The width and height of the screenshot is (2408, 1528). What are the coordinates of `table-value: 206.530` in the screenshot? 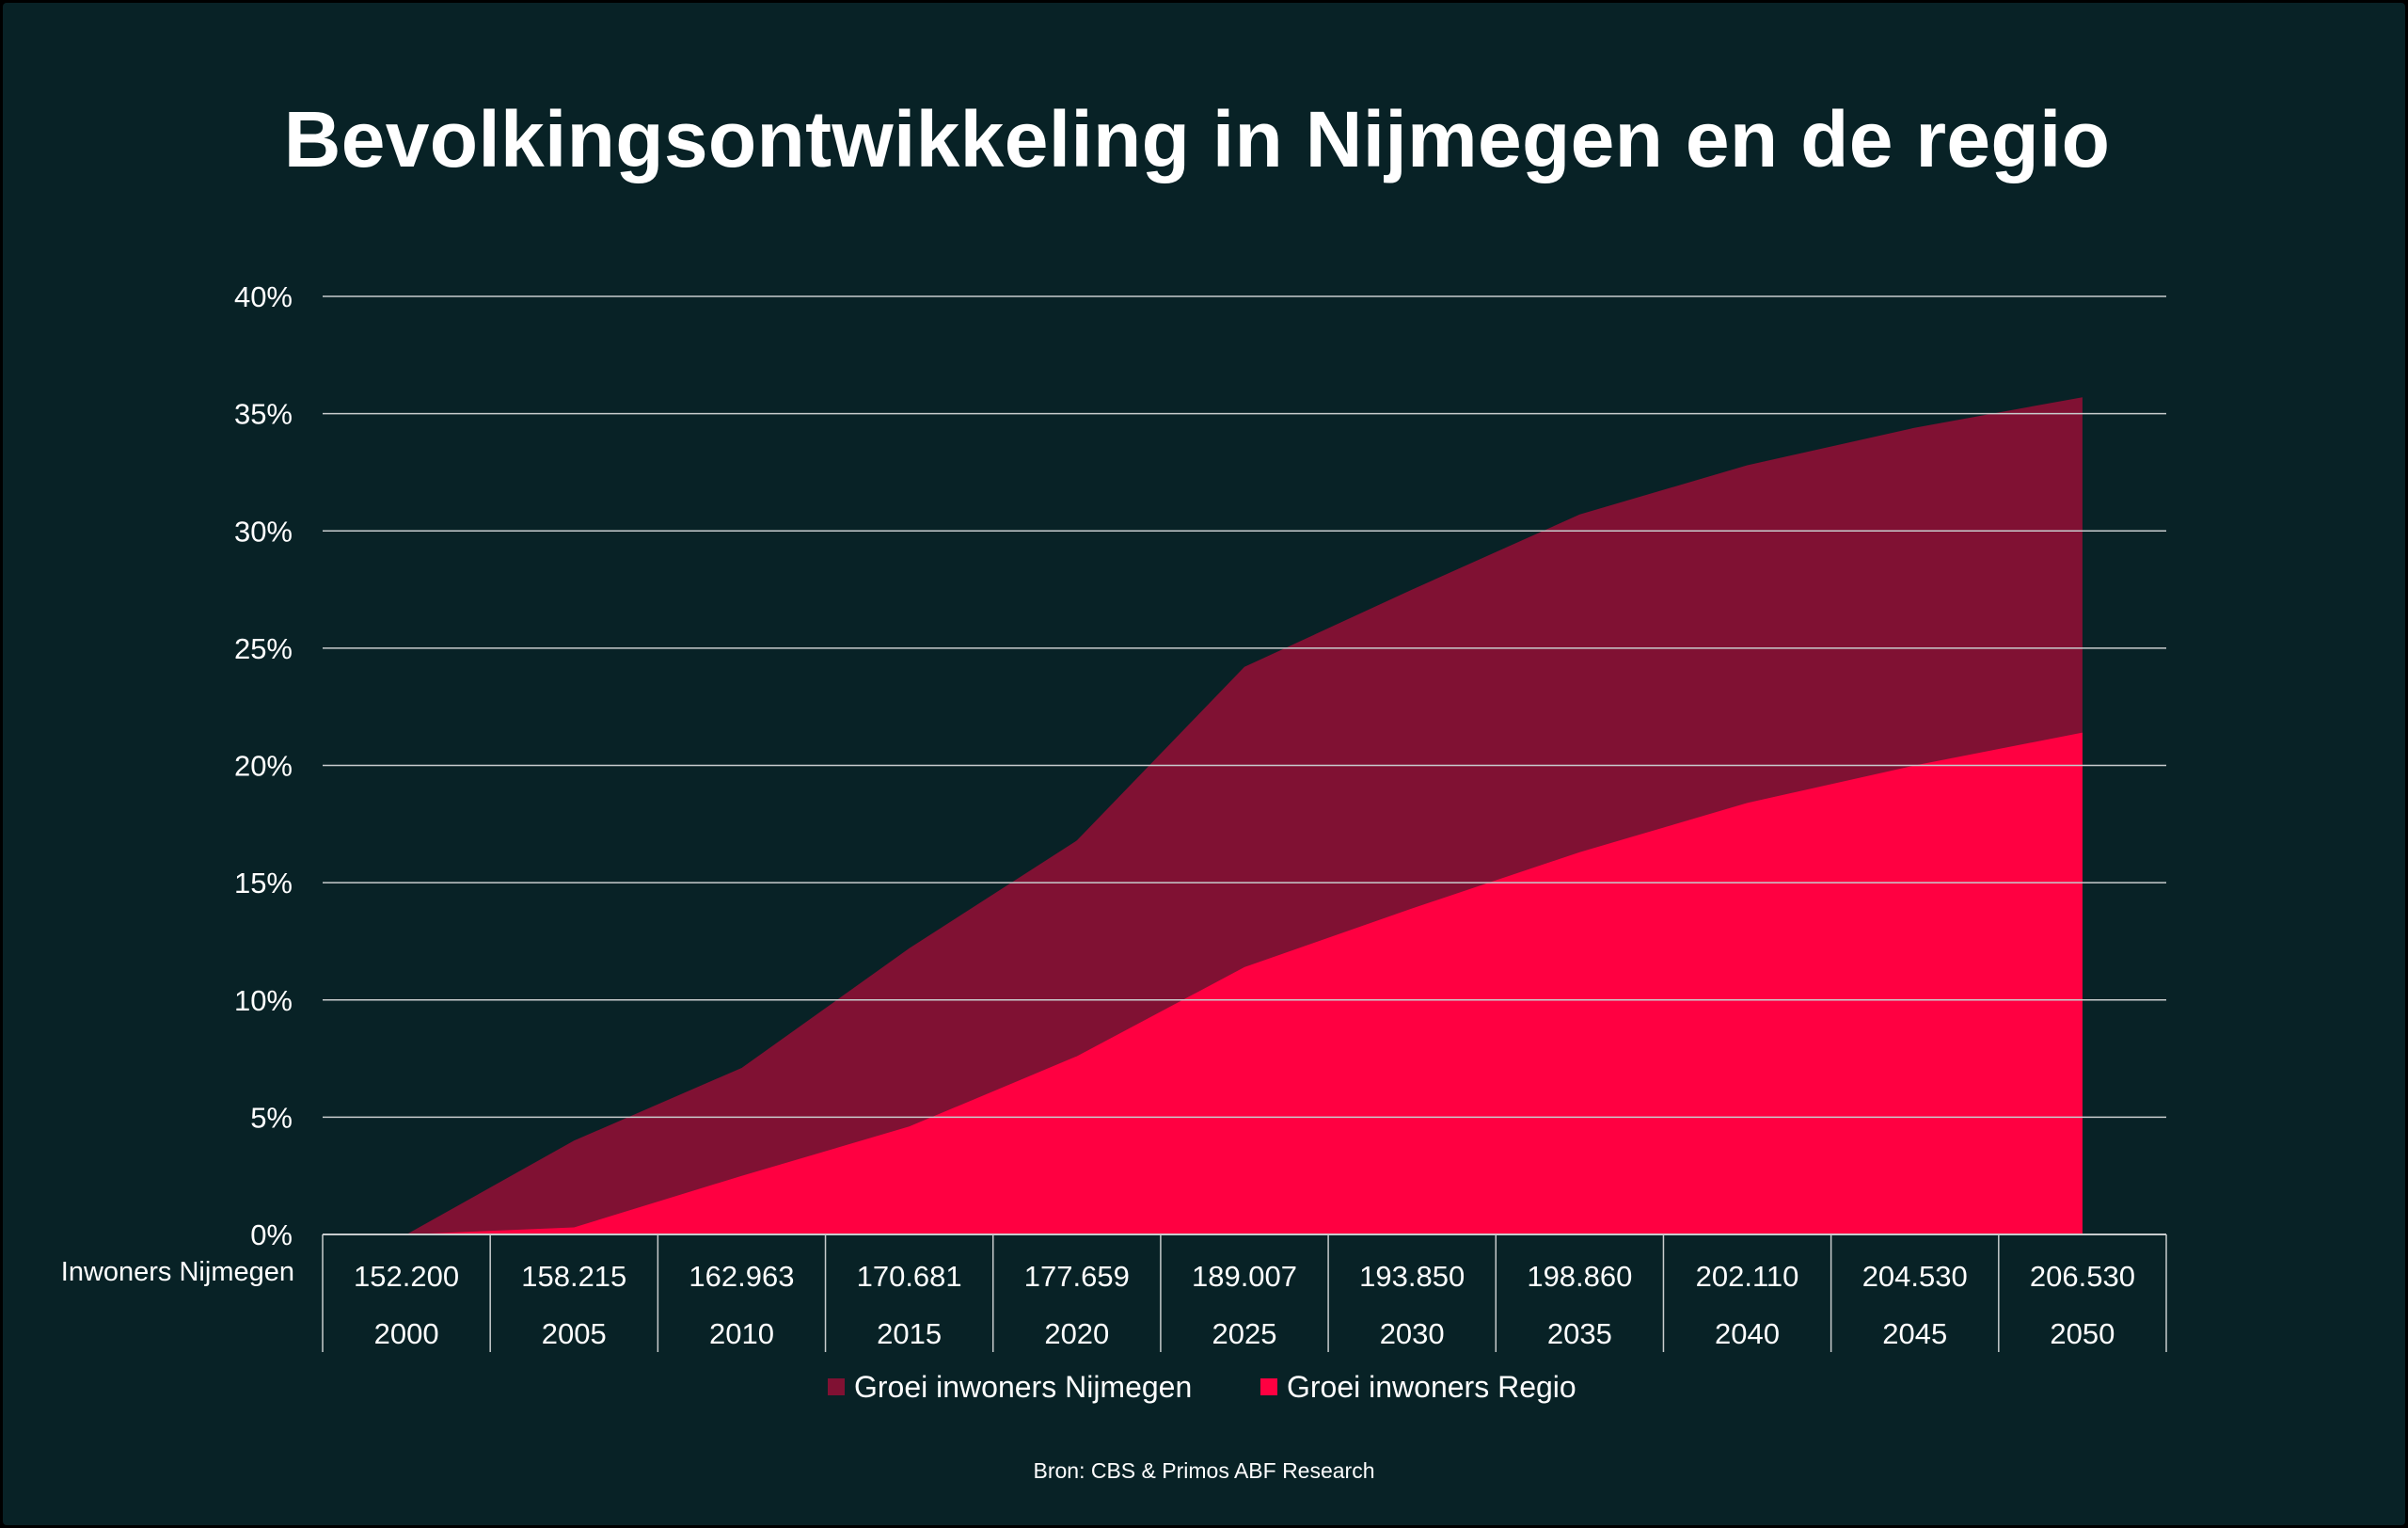 It's located at (2082, 1276).